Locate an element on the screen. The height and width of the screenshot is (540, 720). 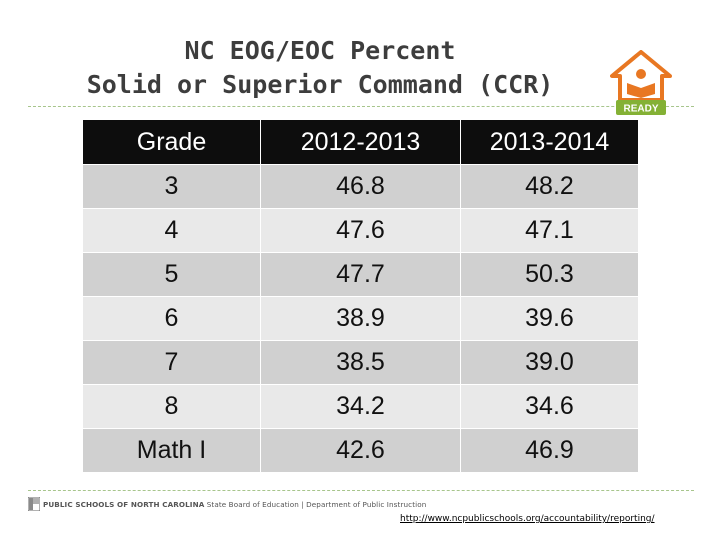
value-2013-2014-cell: 50.3 is located at coordinates (549, 274).